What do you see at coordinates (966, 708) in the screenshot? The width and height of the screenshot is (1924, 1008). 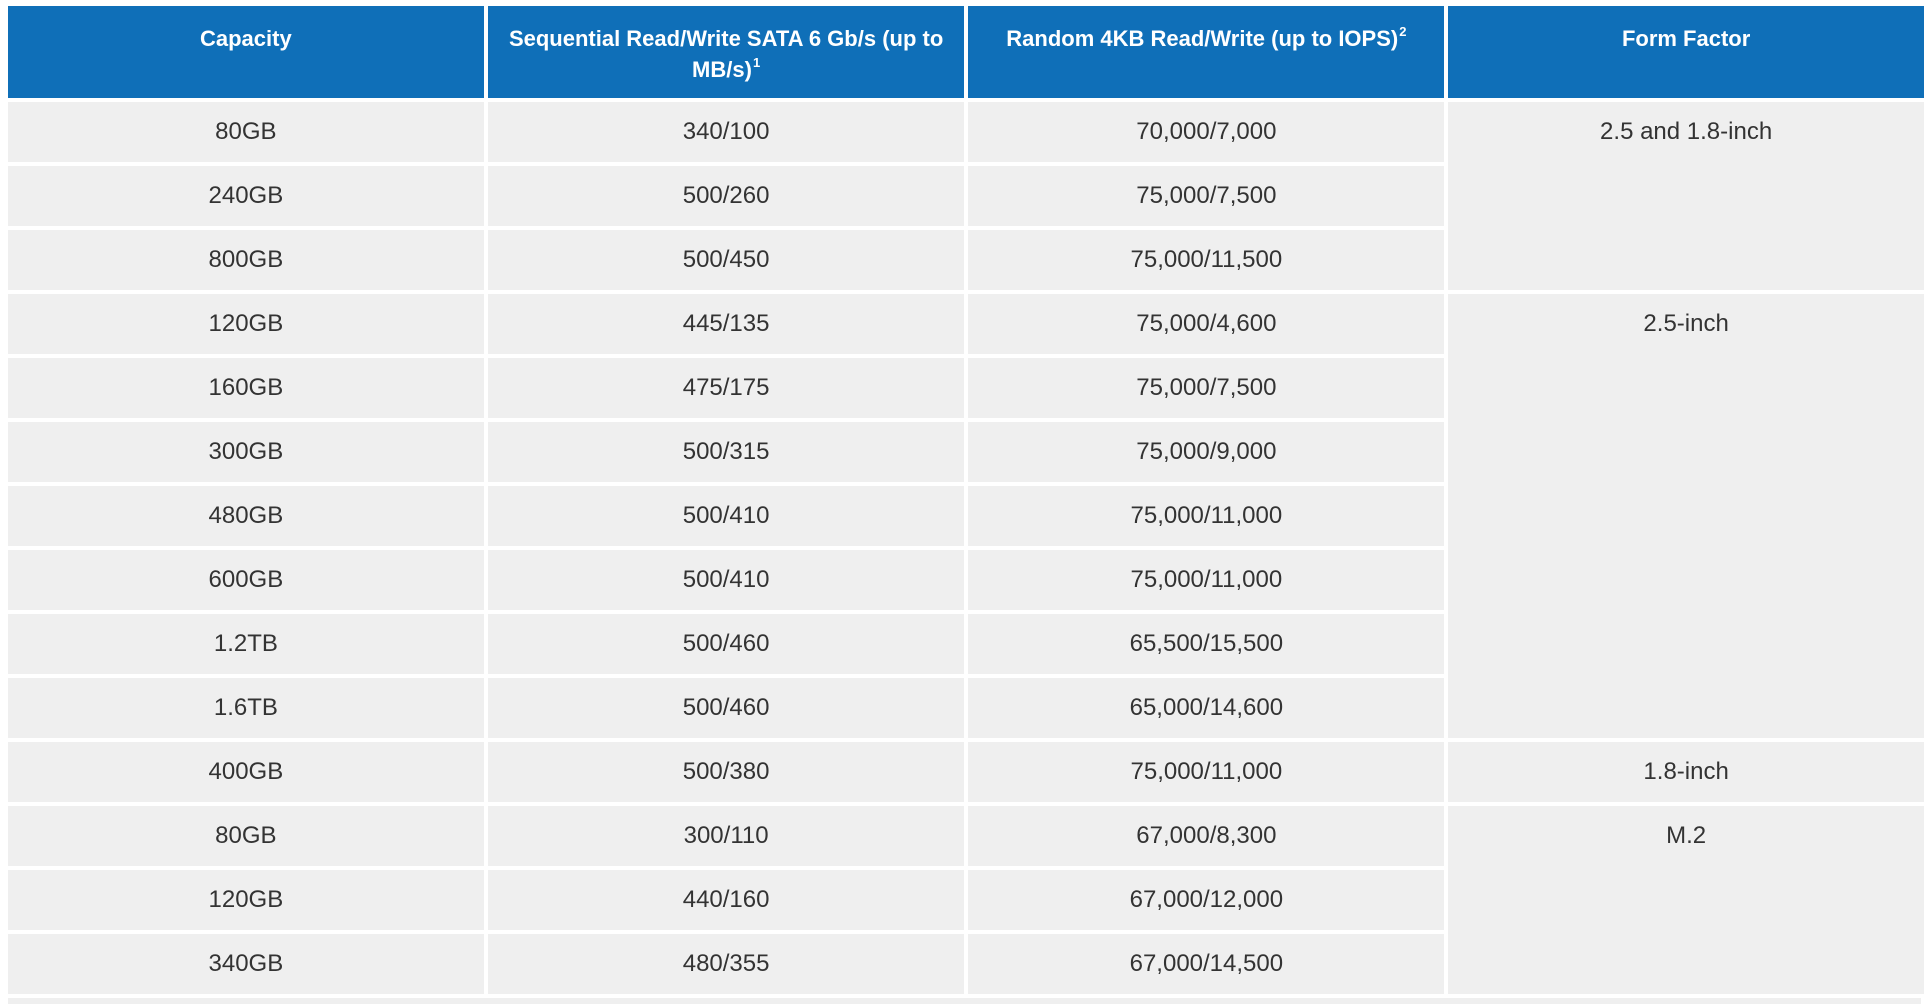 I see `table-row: 1.6TB 500/460 65,000/14,600` at bounding box center [966, 708].